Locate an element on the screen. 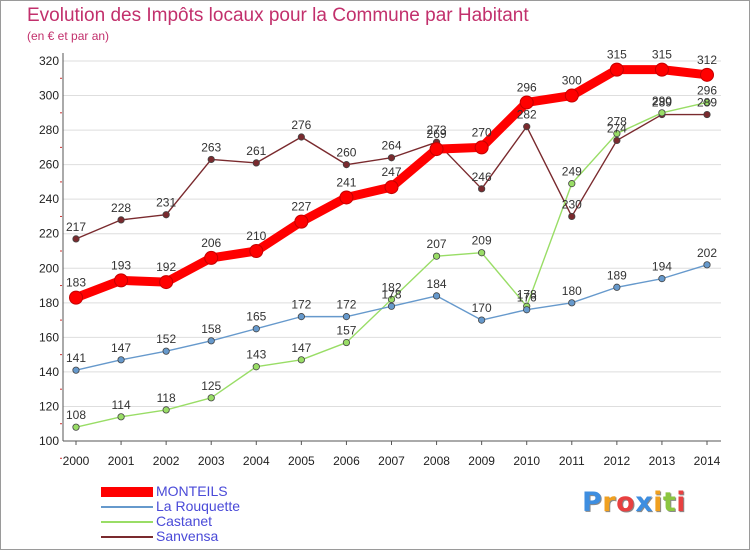  data-label-sanvensa: 273 is located at coordinates (437, 130).